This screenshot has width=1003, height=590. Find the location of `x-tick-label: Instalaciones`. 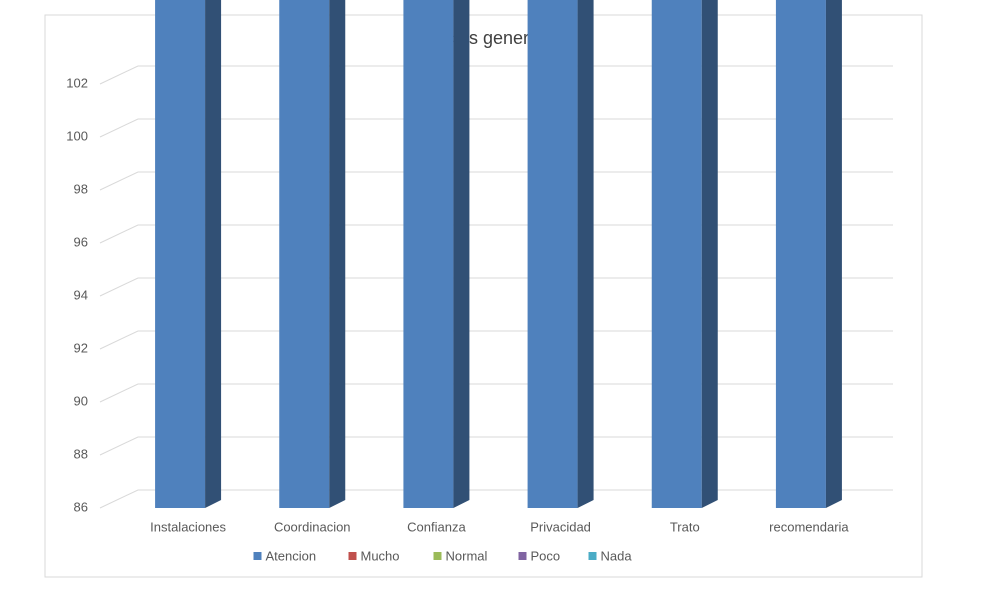

x-tick-label: Instalaciones is located at coordinates (188, 526).